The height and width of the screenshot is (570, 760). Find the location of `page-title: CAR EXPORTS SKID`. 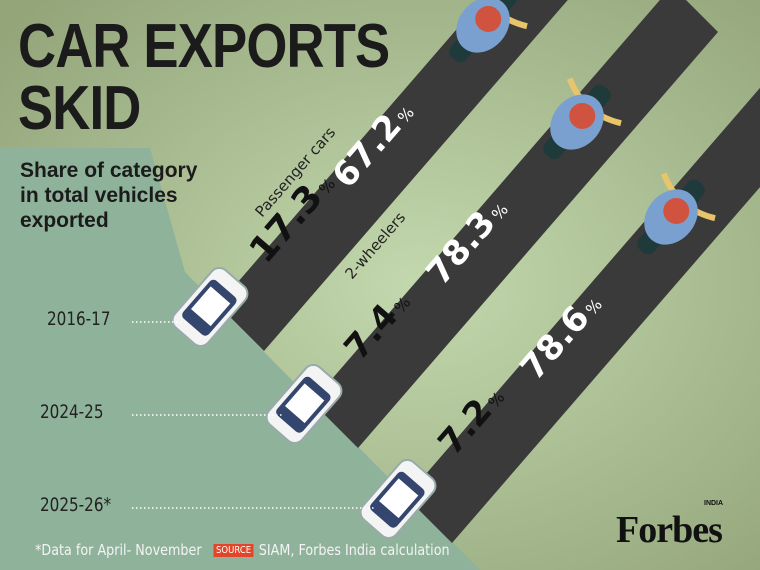

page-title: CAR EXPORTS SKID is located at coordinates (204, 77).